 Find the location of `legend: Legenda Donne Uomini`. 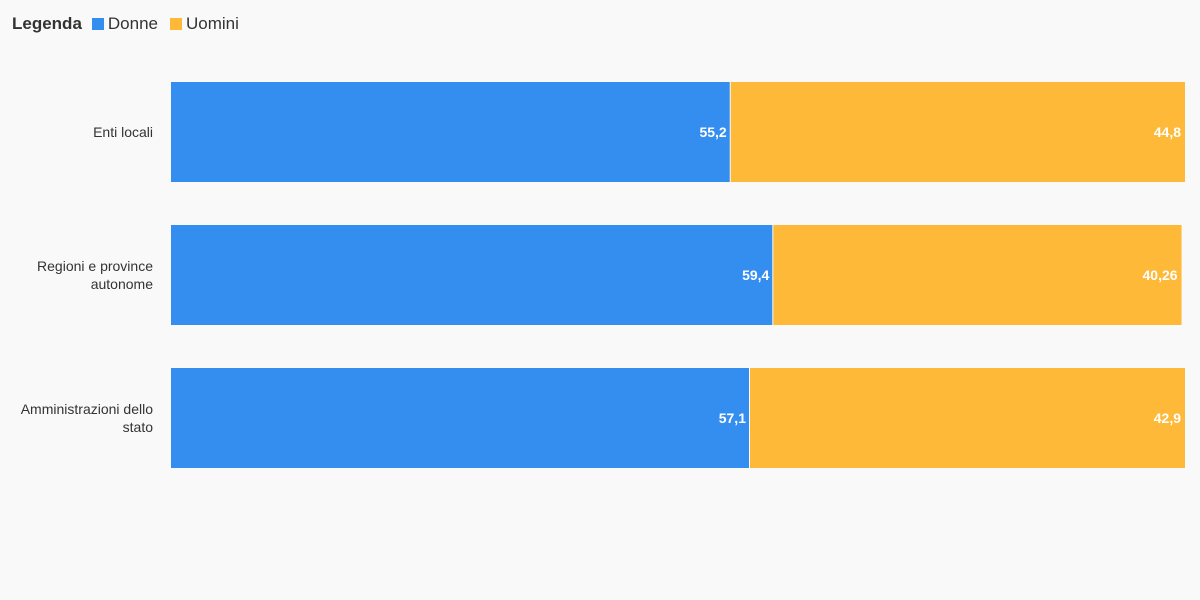

legend: Legenda Donne Uomini is located at coordinates (128, 24).